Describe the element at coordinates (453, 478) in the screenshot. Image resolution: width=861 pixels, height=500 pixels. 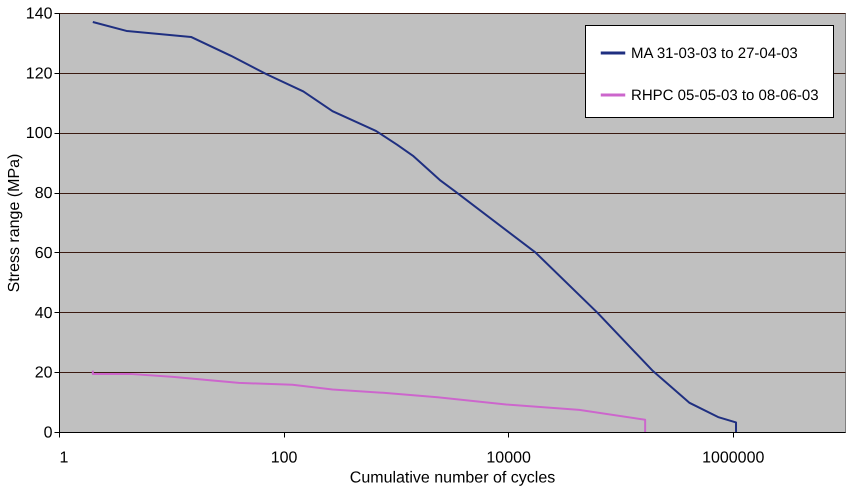
I see `x-axis-title: Cumulative number of cycles` at that location.